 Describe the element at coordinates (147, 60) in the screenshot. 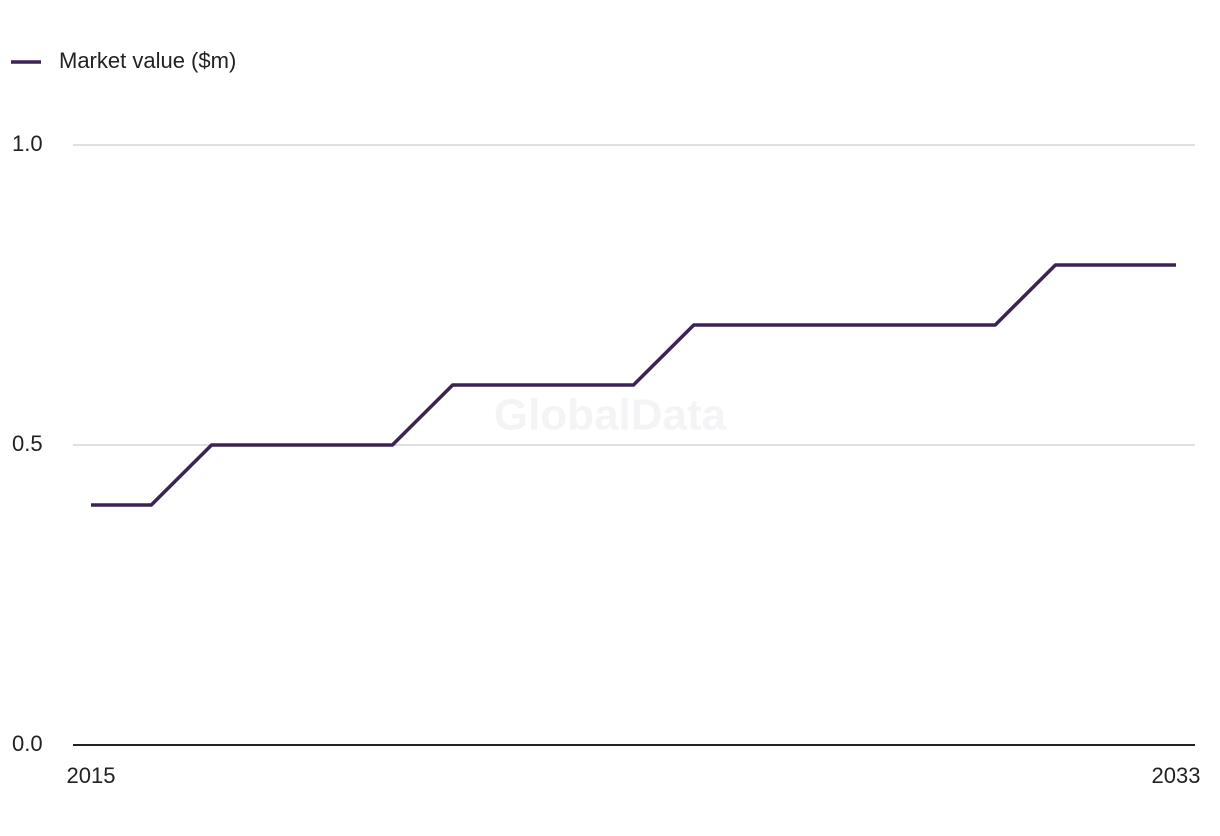

I see `legend-label: Market value ($m)` at that location.